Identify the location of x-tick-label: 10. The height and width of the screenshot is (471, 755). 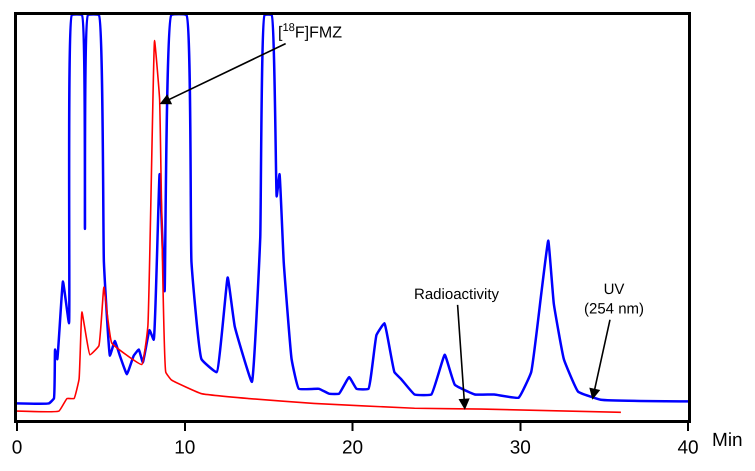
(185, 448).